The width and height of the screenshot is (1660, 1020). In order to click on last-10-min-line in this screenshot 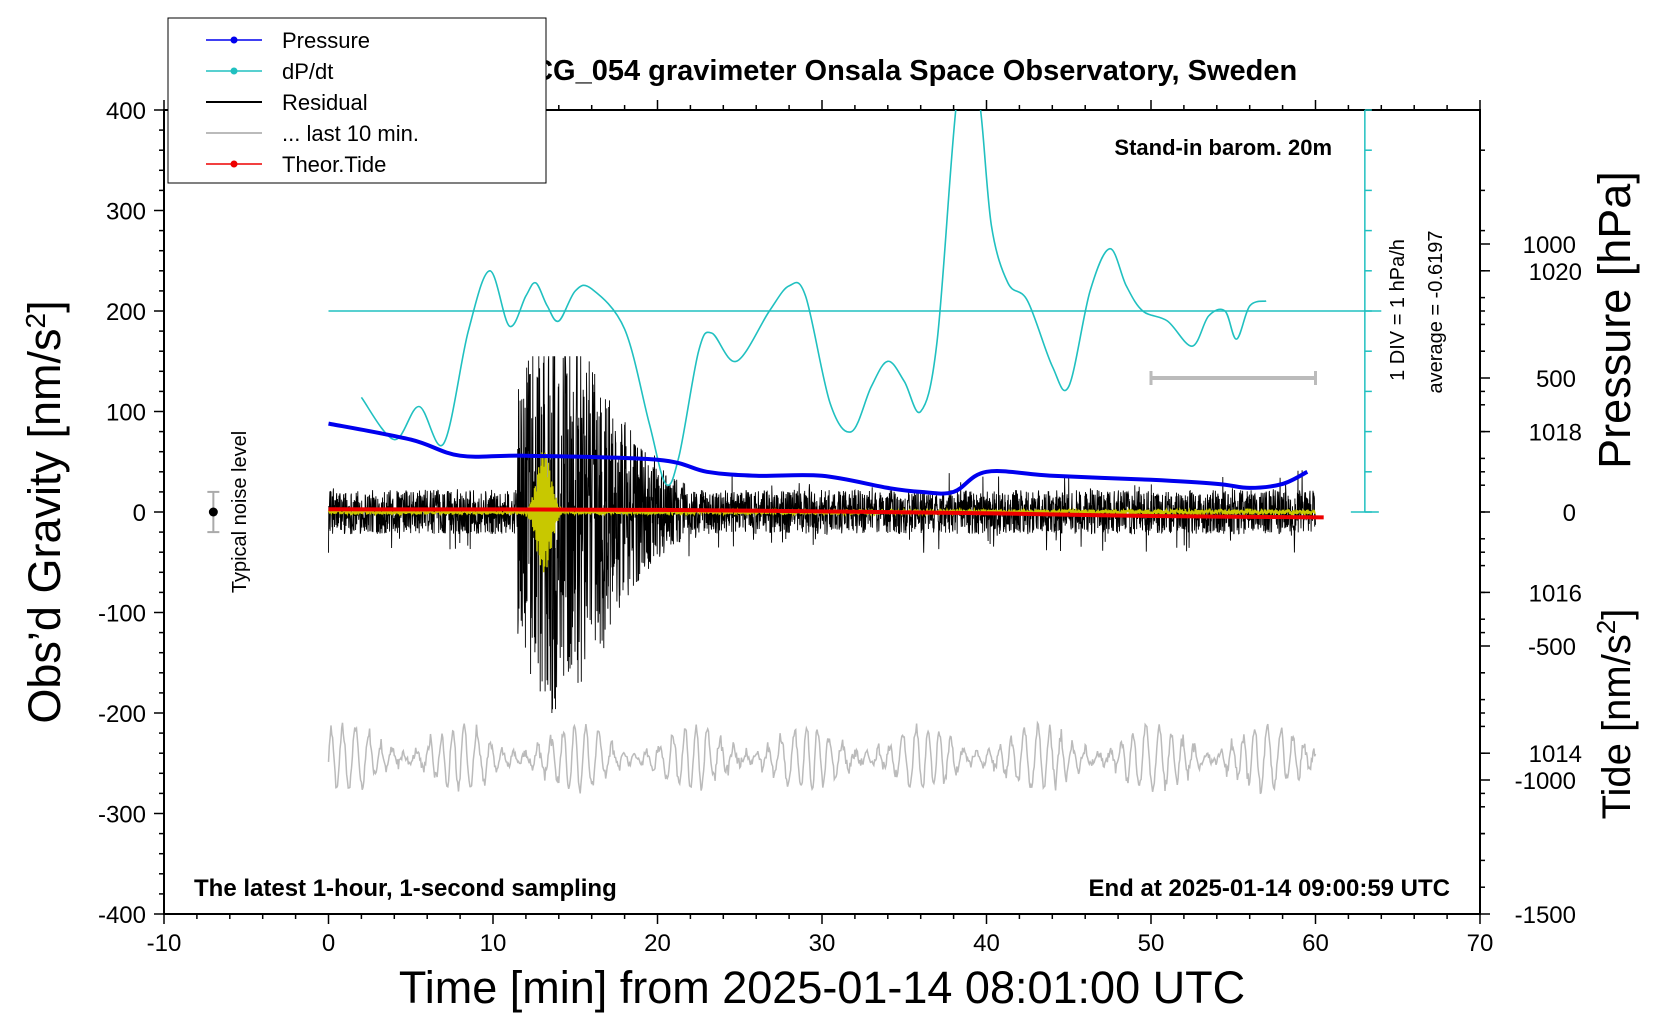, I will do `click(822, 757)`.